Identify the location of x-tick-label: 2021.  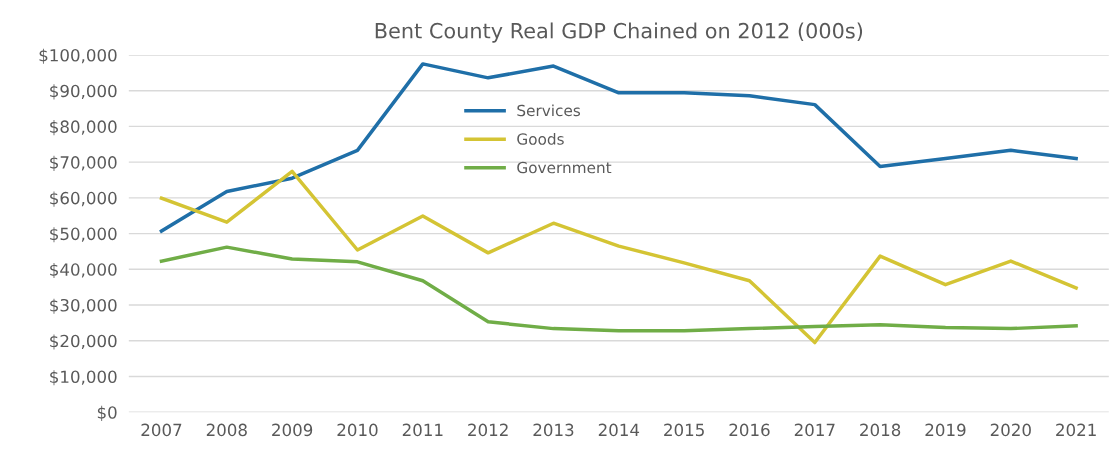
(1076, 430).